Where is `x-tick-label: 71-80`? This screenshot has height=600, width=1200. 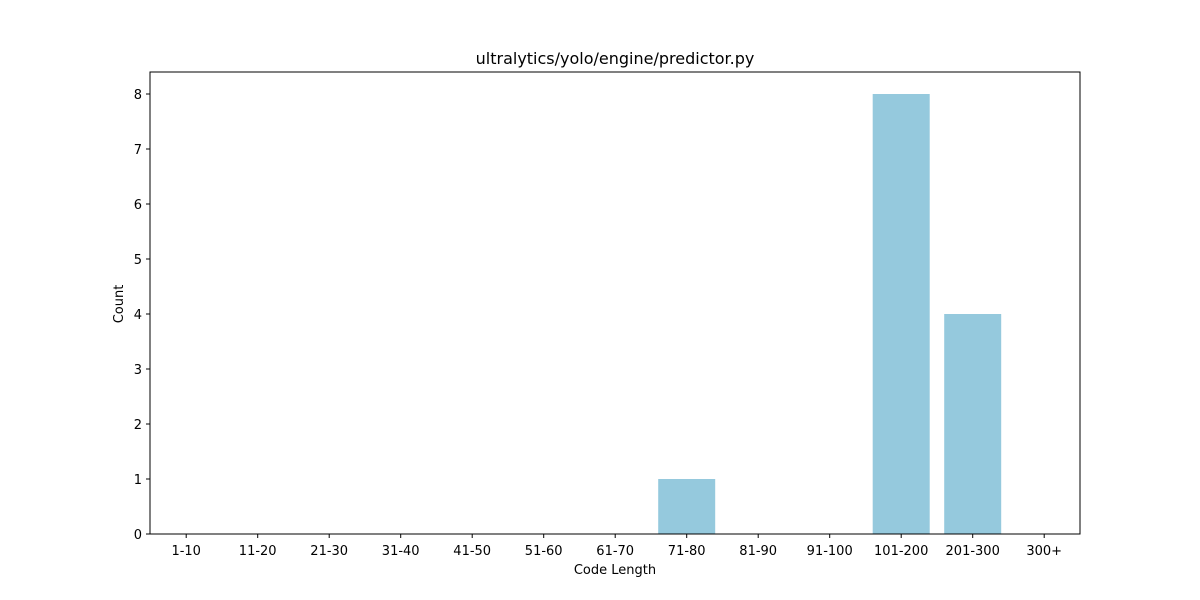 x-tick-label: 71-80 is located at coordinates (687, 551).